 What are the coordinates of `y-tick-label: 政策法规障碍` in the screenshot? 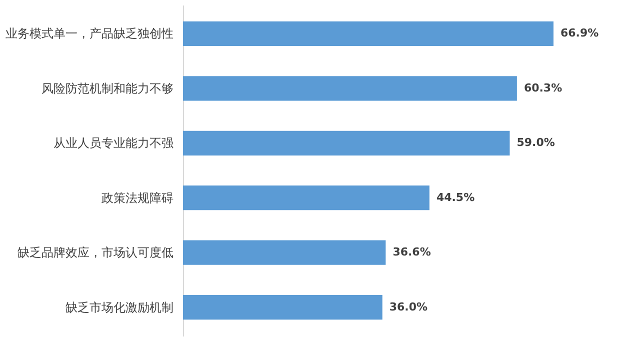 It's located at (138, 197).